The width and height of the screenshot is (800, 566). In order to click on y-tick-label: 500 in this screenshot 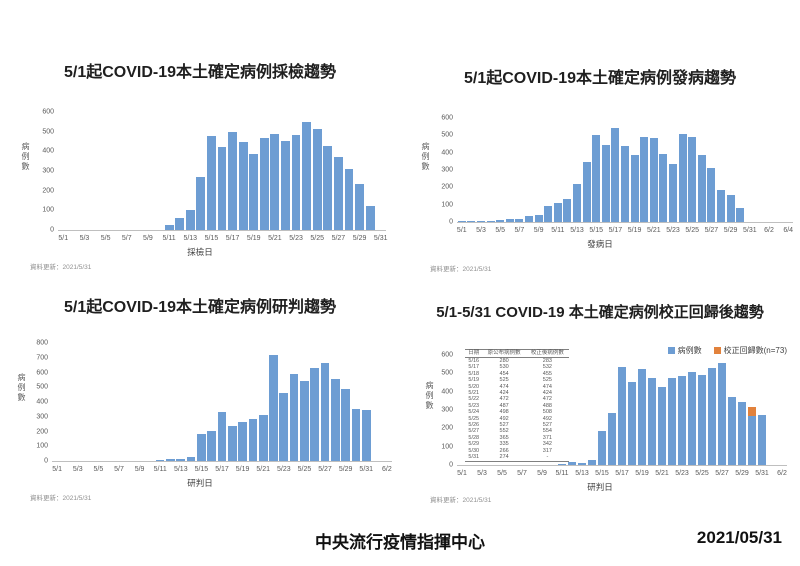, I will do `click(42, 387)`.